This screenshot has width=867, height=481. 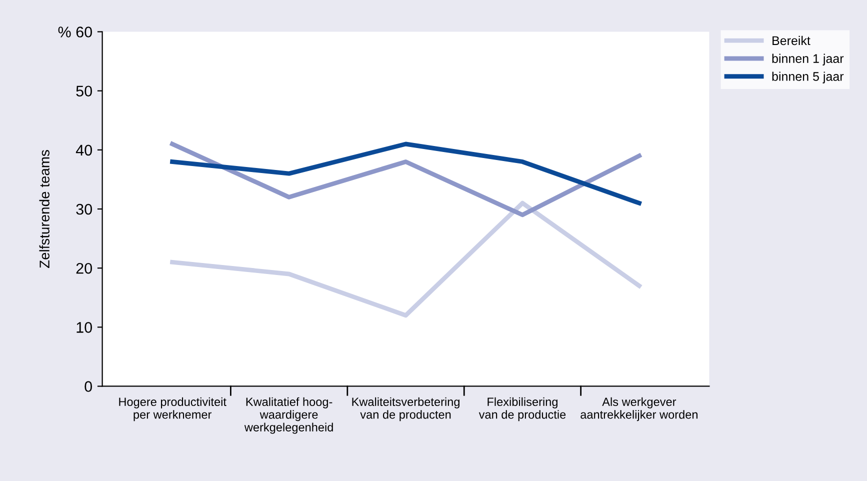 I want to click on y-tick-label: % 60, so click(x=75, y=32).